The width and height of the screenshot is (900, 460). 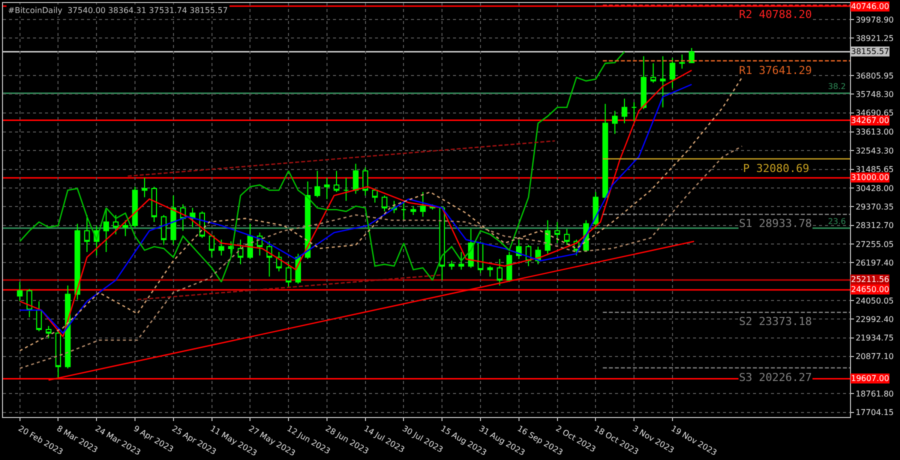 I want to click on series-label: S1 28933.78, so click(x=775, y=223).